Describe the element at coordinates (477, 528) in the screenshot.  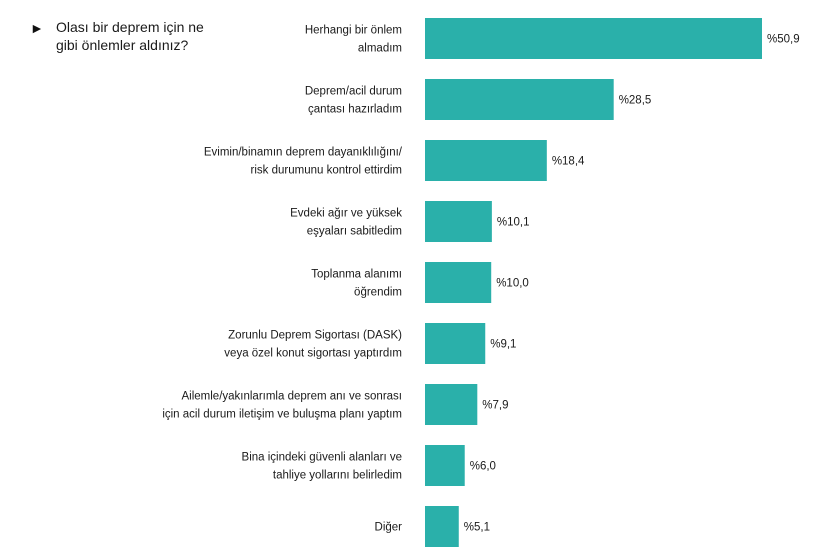
I see `value-label-9: %5,1` at that location.